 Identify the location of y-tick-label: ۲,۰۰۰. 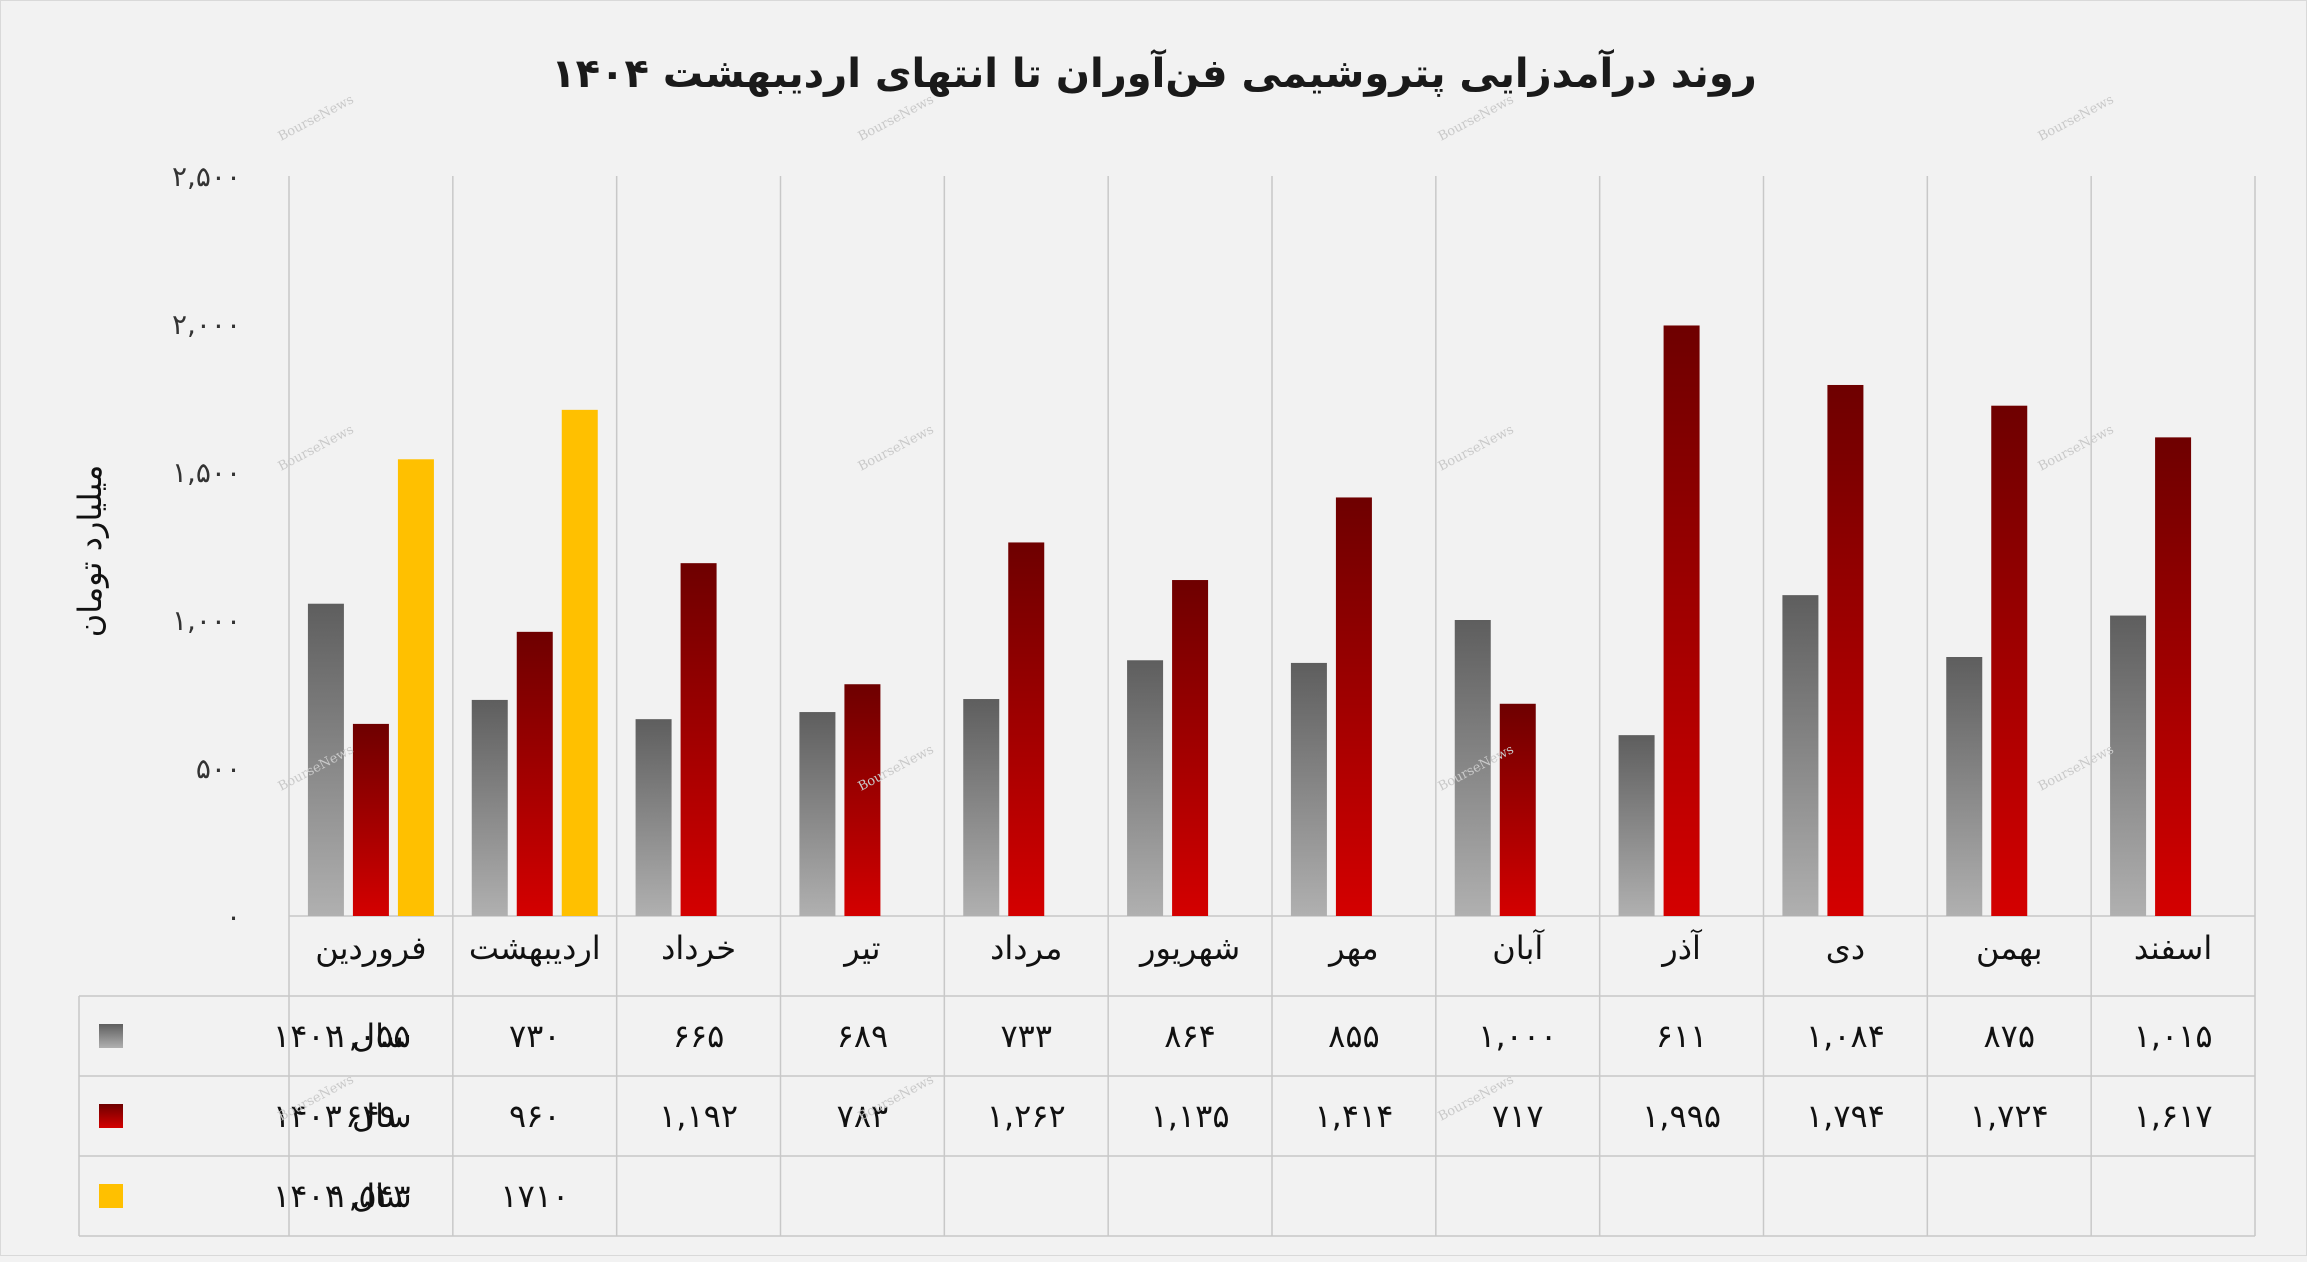
(206, 324).